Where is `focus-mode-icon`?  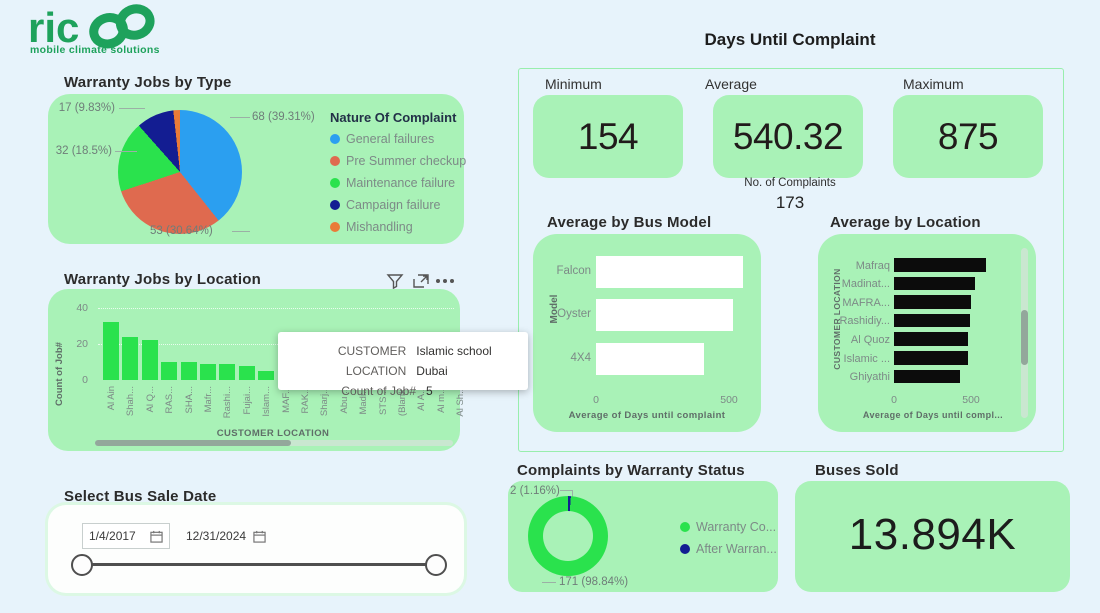
focus-mode-icon is located at coordinates (421, 281).